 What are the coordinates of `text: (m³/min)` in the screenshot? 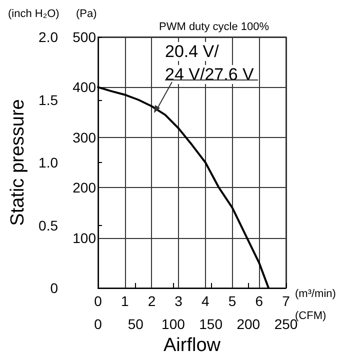 It's located at (315, 294).